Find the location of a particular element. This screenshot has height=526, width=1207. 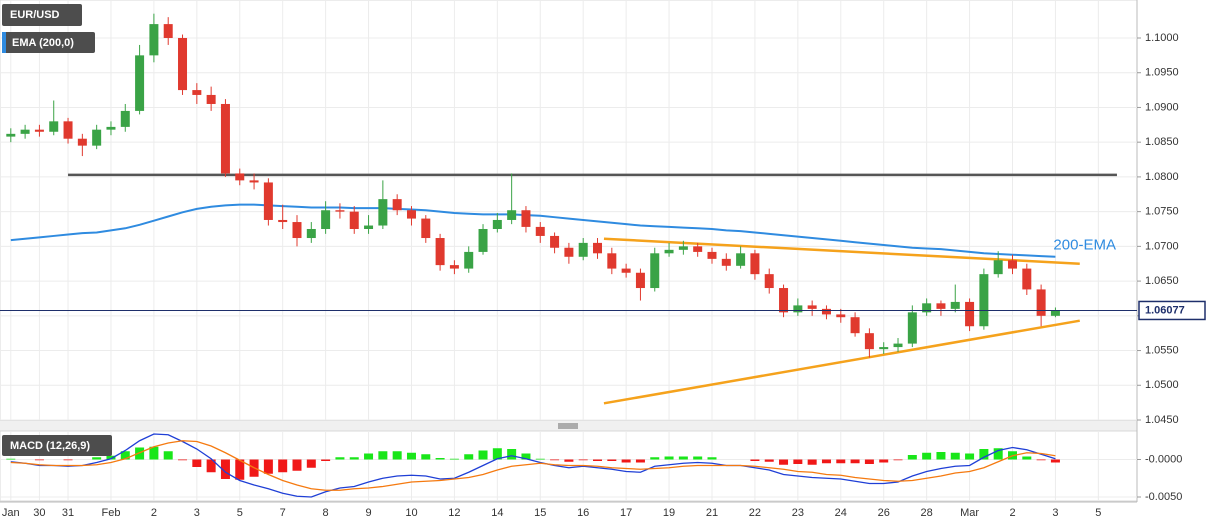

separator-handle is located at coordinates (568, 426).